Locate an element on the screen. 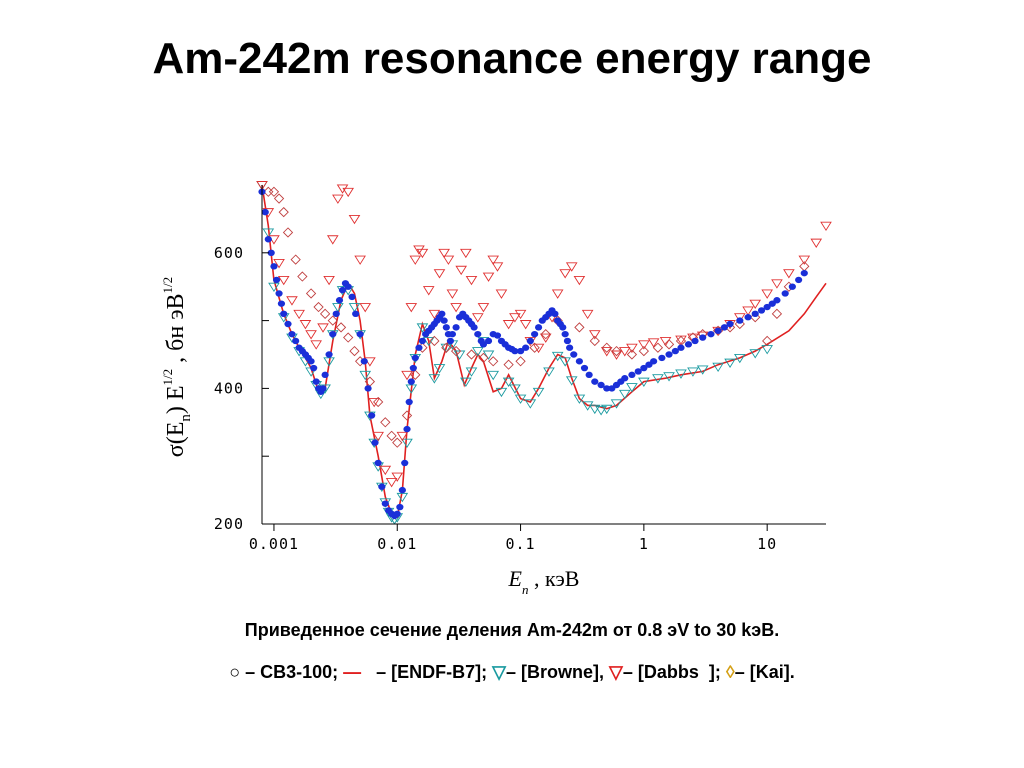 The height and width of the screenshot is (768, 1024). y-tick-label: 600 is located at coordinates (229, 253).